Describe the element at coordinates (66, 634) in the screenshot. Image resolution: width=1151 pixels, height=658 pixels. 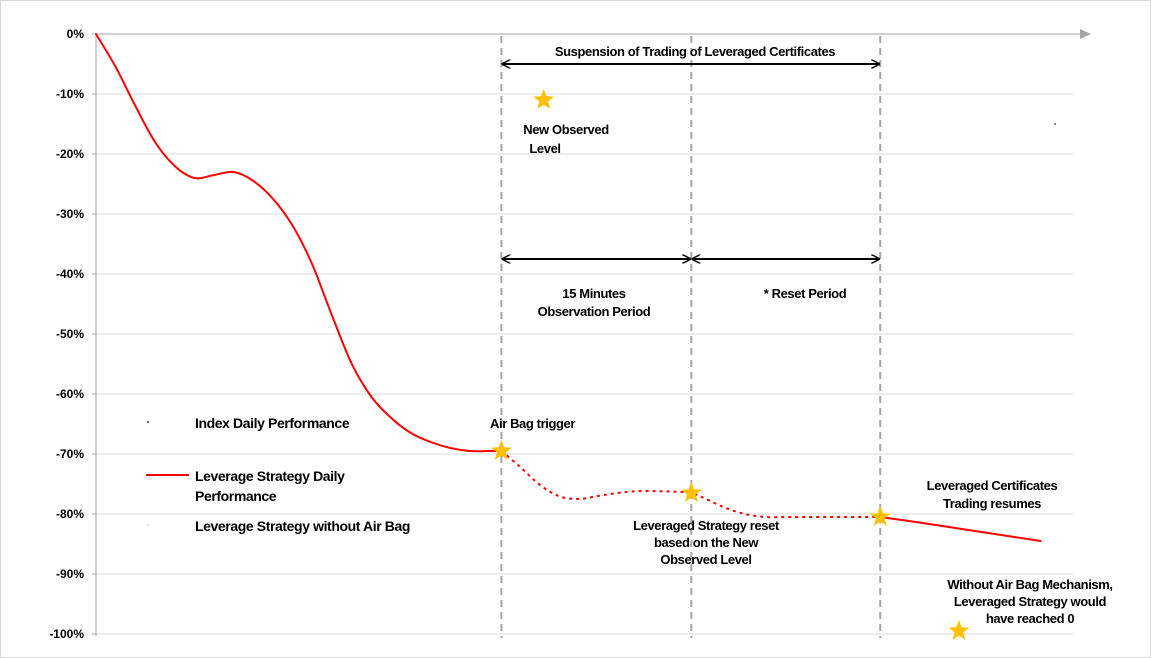
I see `y-tick-label: -100%` at that location.